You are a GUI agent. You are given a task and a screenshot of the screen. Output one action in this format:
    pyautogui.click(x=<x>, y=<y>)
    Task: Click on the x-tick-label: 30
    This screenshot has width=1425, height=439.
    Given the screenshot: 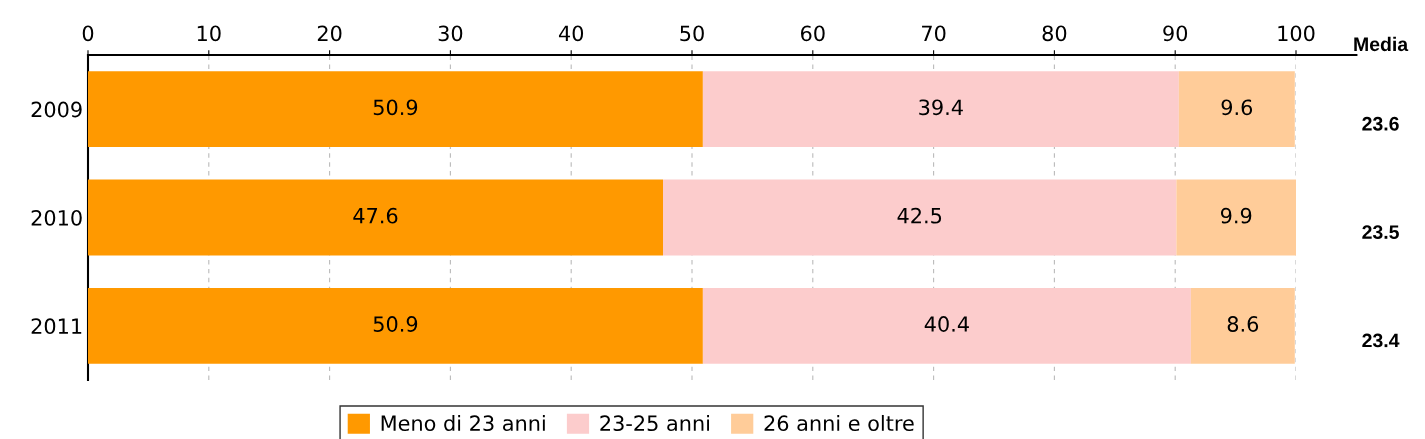 What is the action you would take?
    pyautogui.click(x=450, y=33)
    